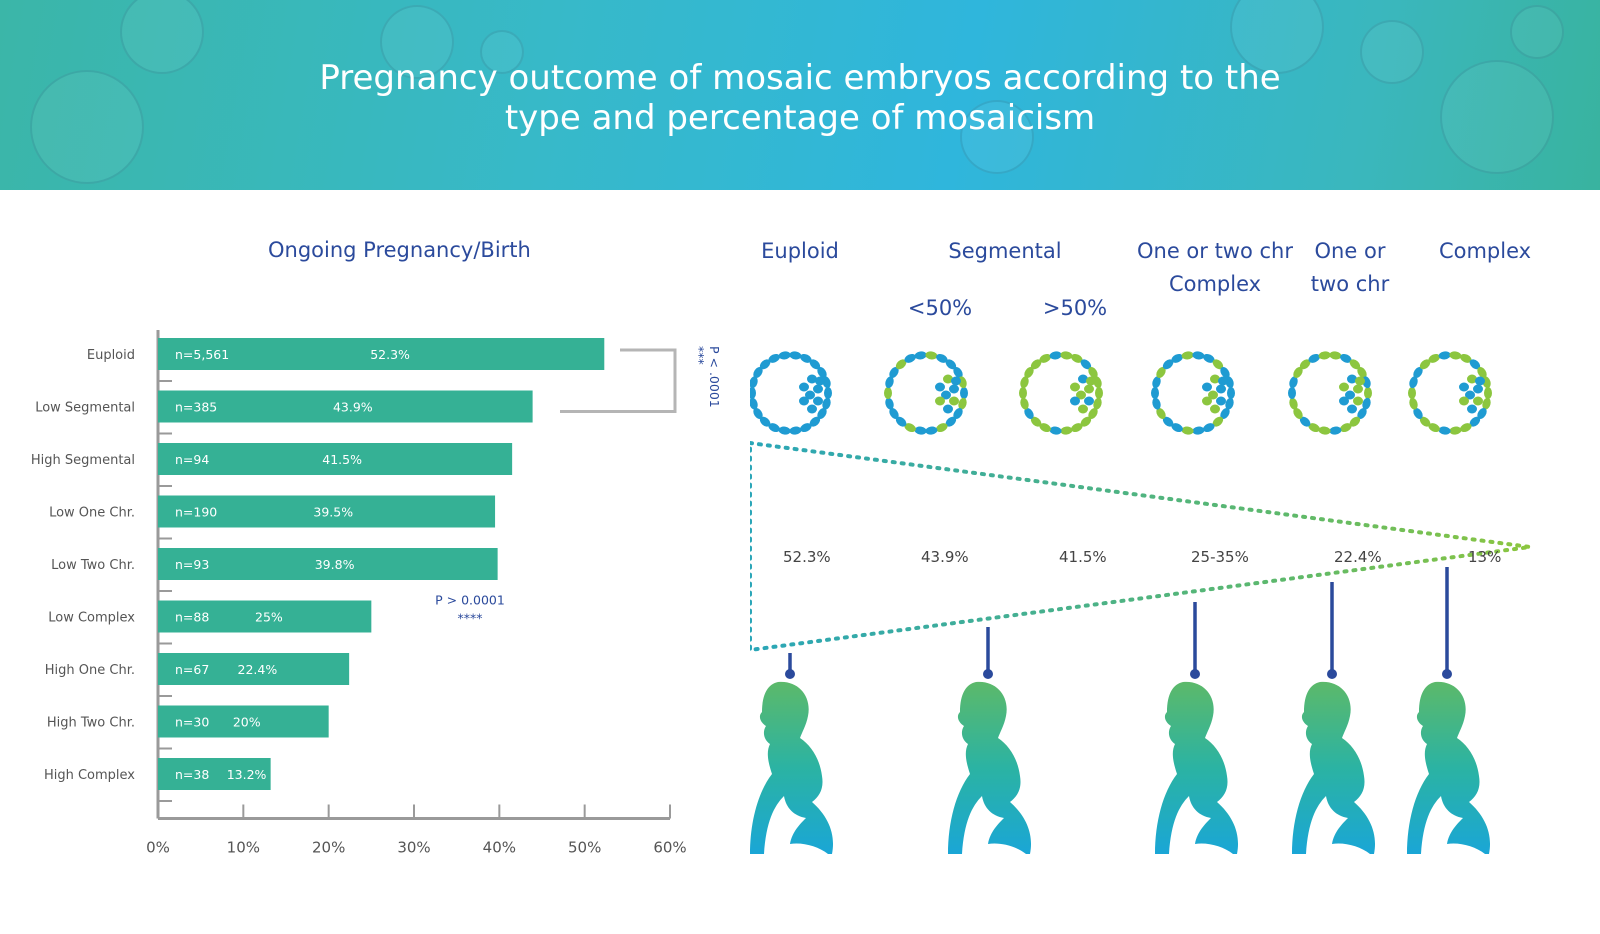 The width and height of the screenshot is (1600, 934). Describe the element at coordinates (83, 460) in the screenshot. I see `category-label: High Segmental` at that location.